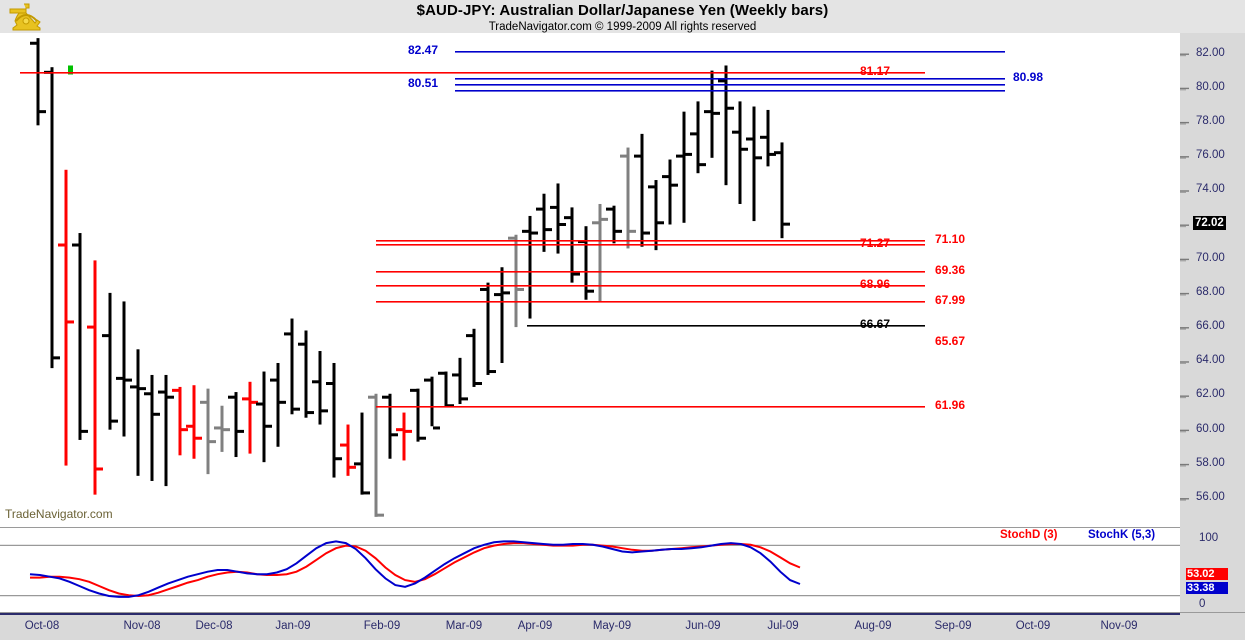  What do you see at coordinates (70, 70) in the screenshot?
I see `entry-marker` at bounding box center [70, 70].